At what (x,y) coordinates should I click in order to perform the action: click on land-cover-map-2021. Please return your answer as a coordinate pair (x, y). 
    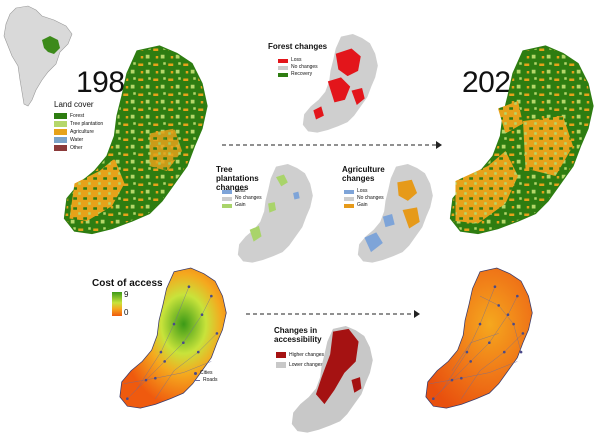
    Looking at the image, I should click on (521, 140).